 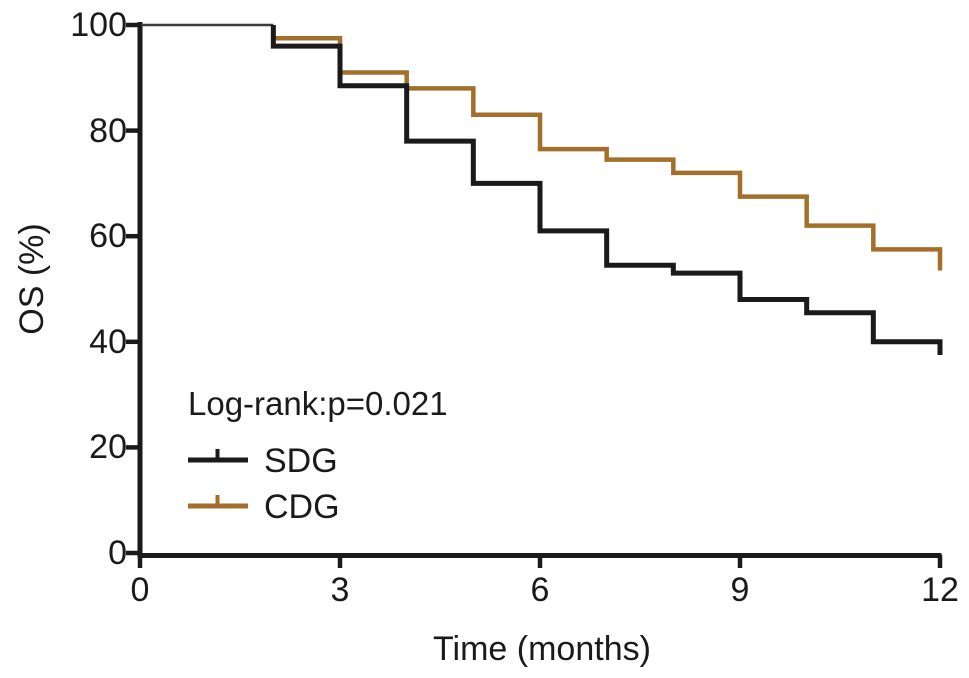 What do you see at coordinates (318, 403) in the screenshot?
I see `logrank-annotation: Log-rank:p=0.021` at bounding box center [318, 403].